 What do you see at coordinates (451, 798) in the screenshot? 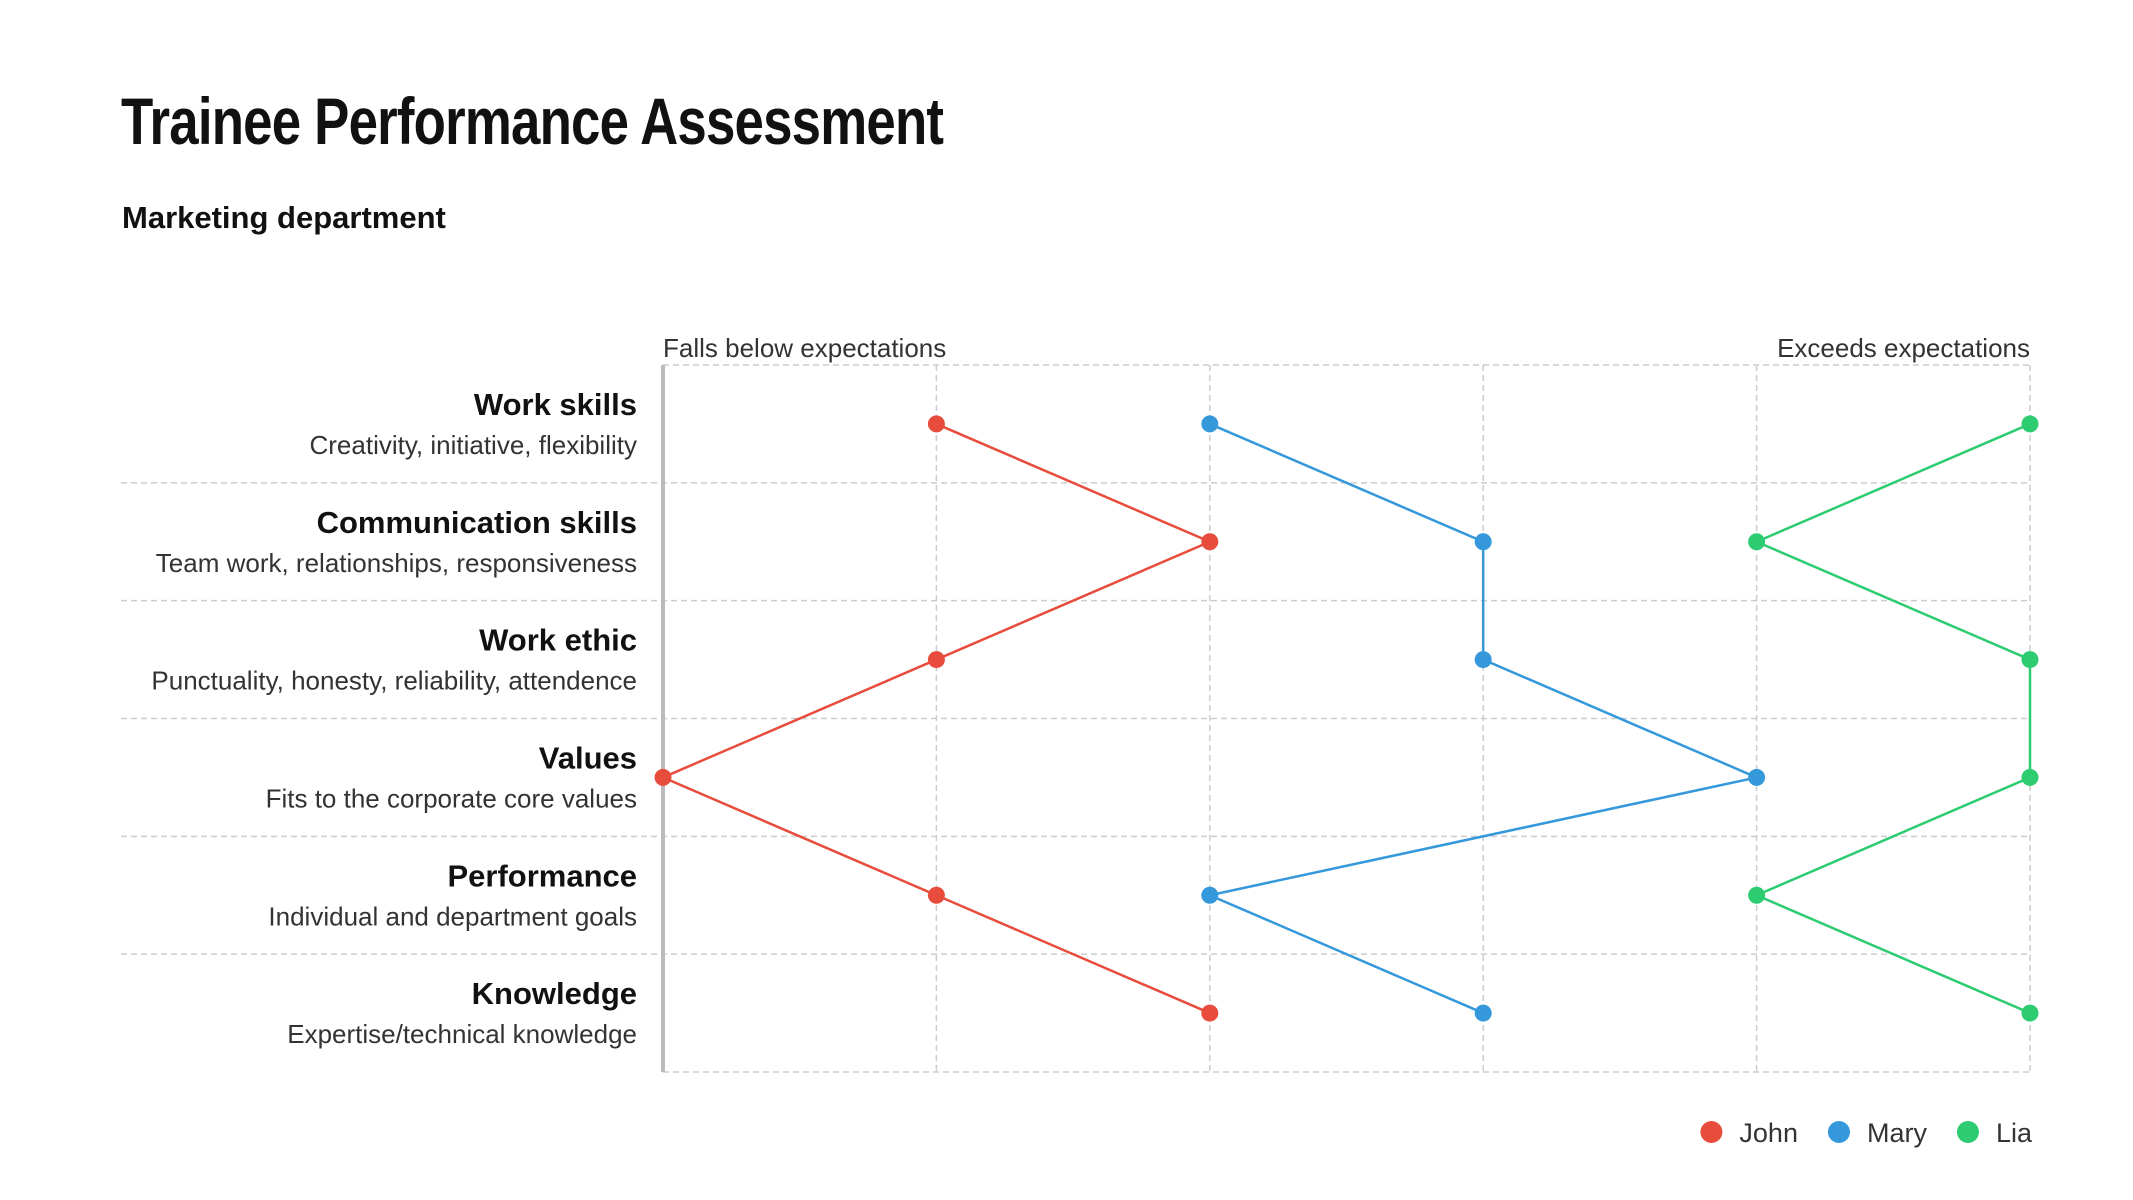
I see `category-description: Fits to the corporate core values` at bounding box center [451, 798].